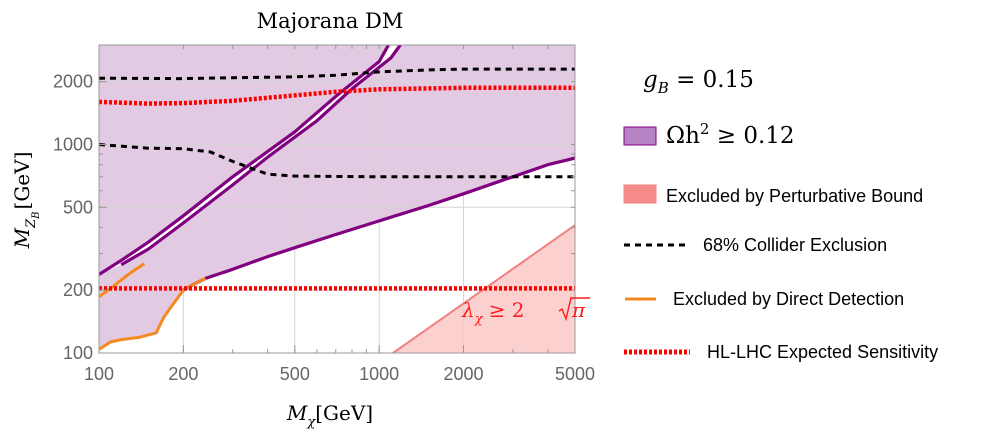 The height and width of the screenshot is (434, 997). I want to click on x-tick-label-2000: 2000, so click(463, 374).